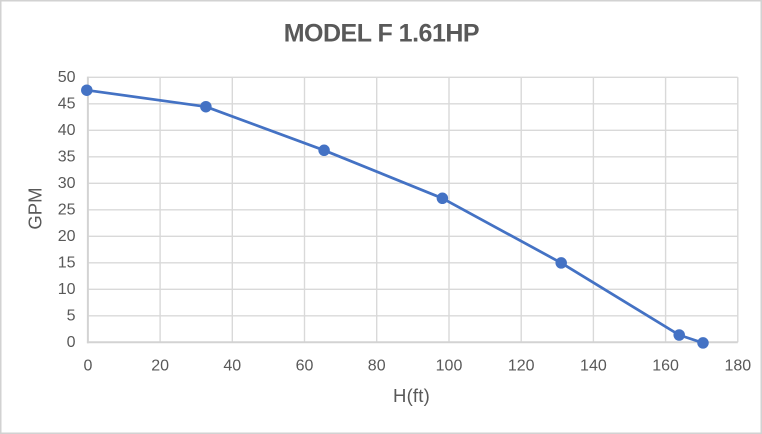 The height and width of the screenshot is (434, 762). What do you see at coordinates (67, 263) in the screenshot?
I see `svg-text: 15` at bounding box center [67, 263].